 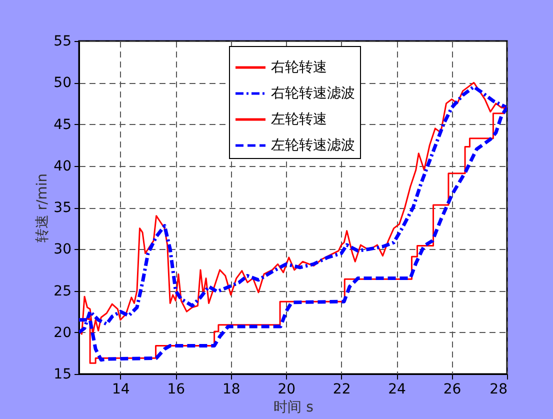 I want to click on legend-label: 左轮转速, so click(x=299, y=120).